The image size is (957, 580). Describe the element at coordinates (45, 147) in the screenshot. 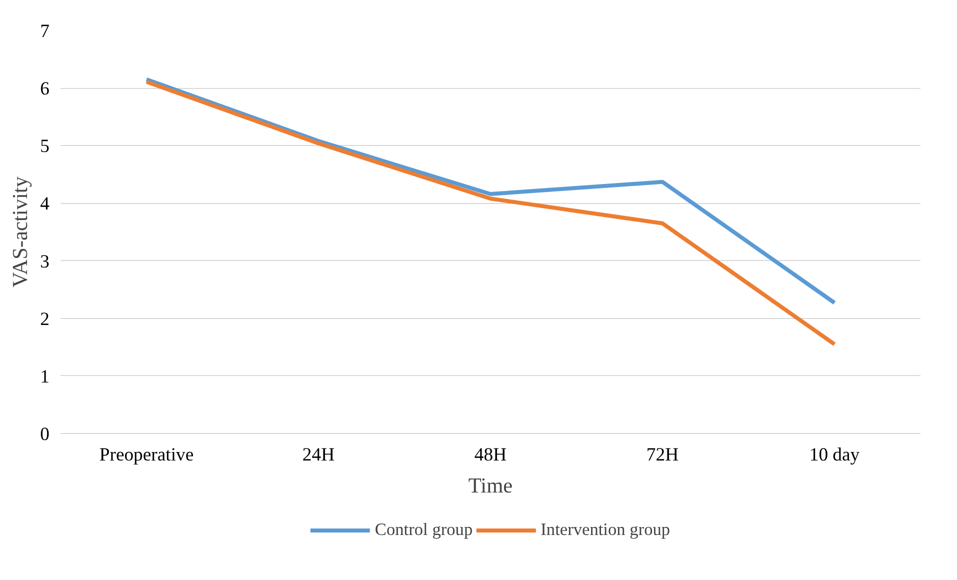

I see `y-tick-label: 5` at that location.